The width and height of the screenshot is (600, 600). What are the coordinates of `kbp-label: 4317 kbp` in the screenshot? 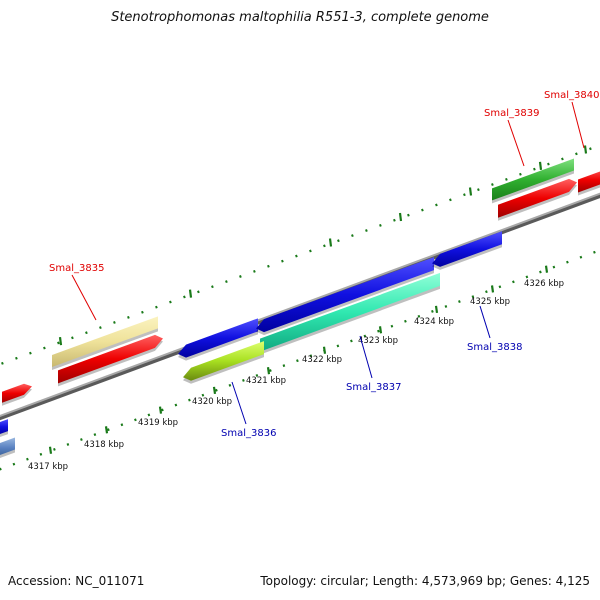 It's located at (48, 467).